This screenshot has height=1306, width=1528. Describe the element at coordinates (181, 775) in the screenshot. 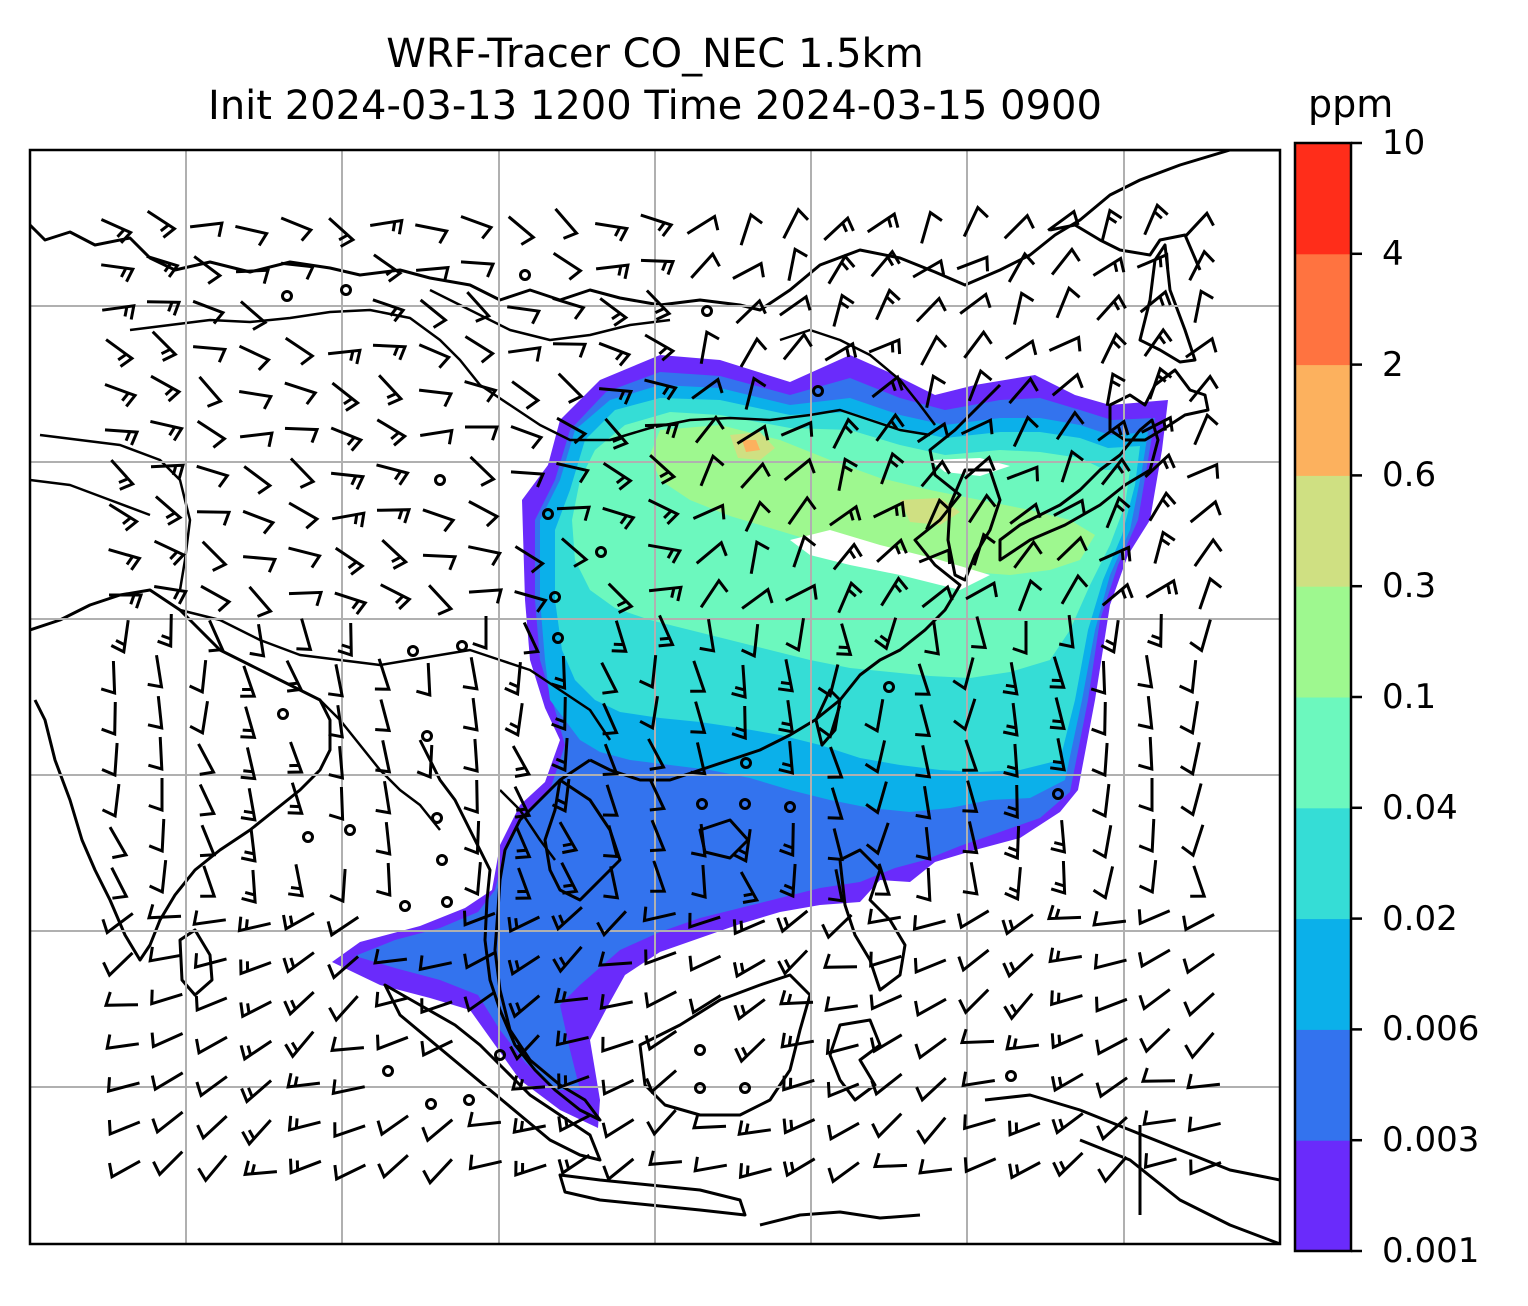

I see `coast-india` at that location.